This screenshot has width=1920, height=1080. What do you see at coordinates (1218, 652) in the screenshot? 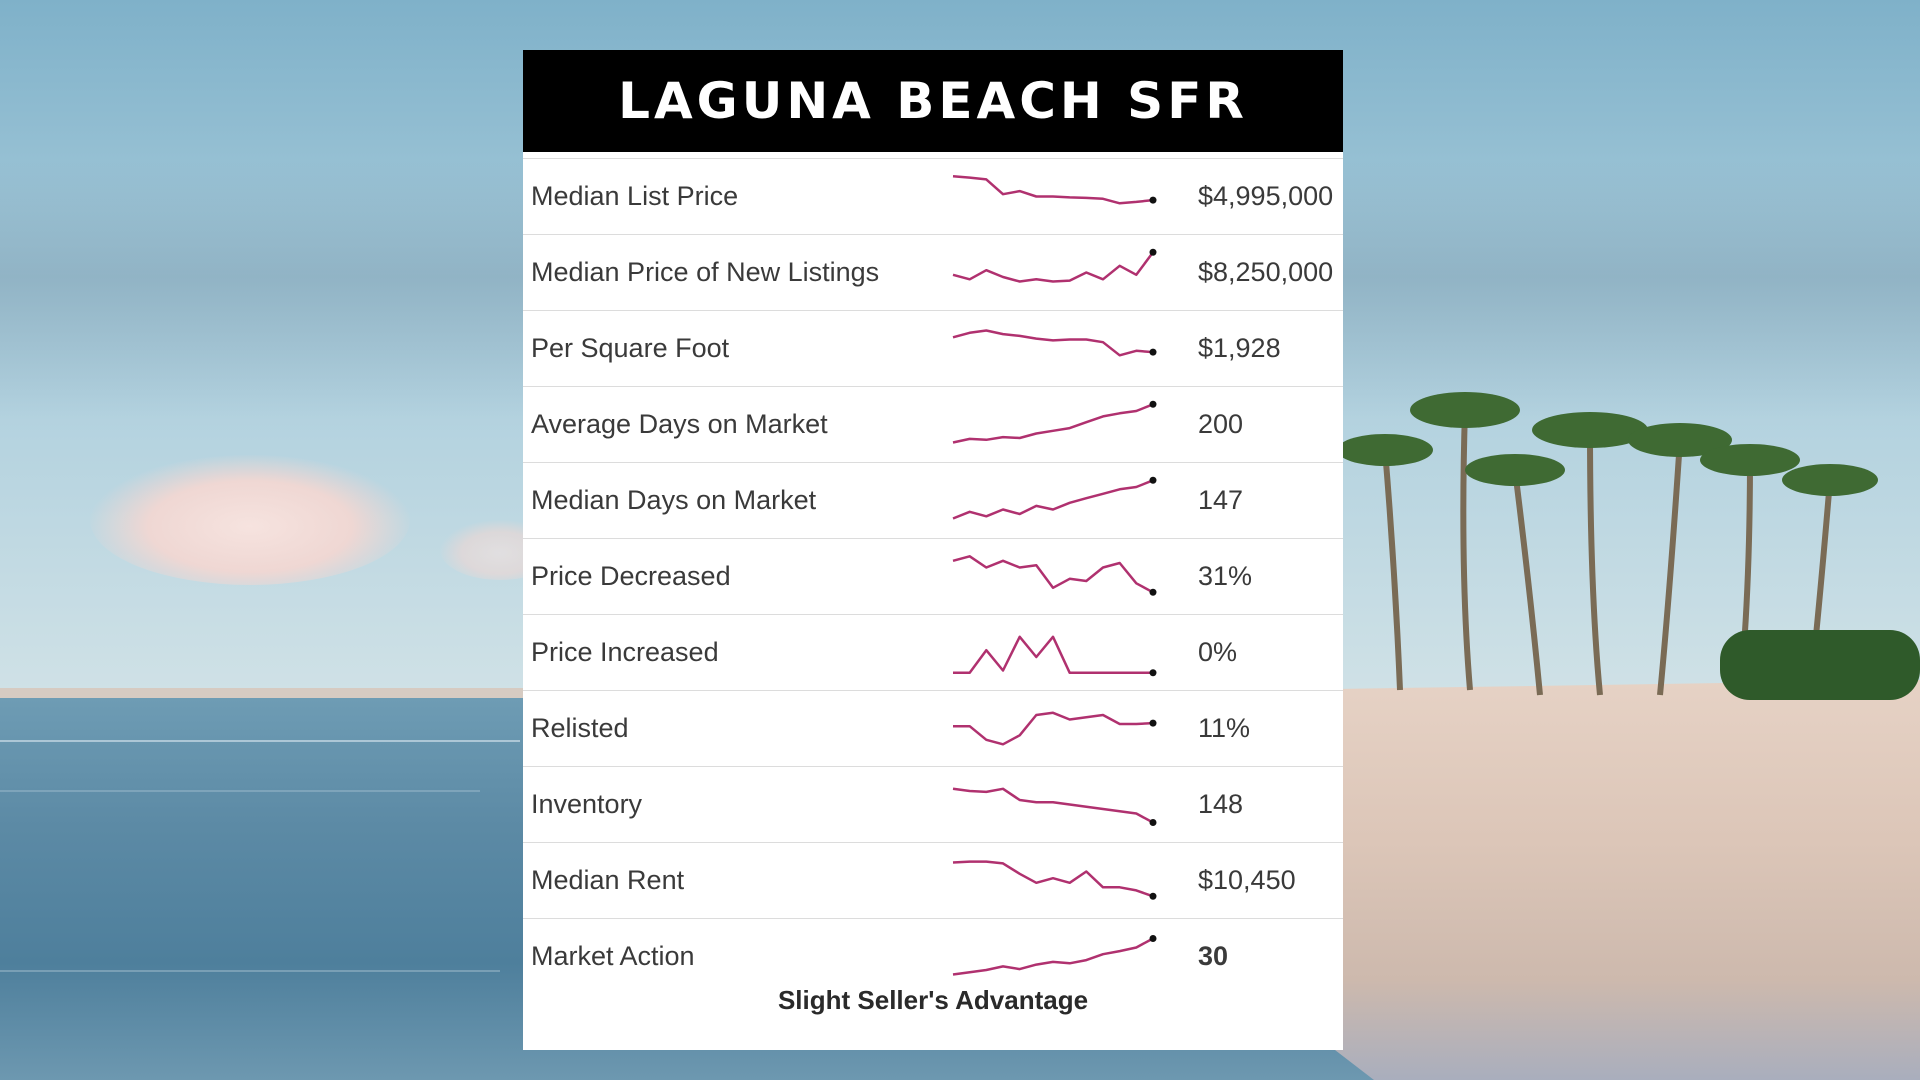
I see `metric-value: 0%` at bounding box center [1218, 652].